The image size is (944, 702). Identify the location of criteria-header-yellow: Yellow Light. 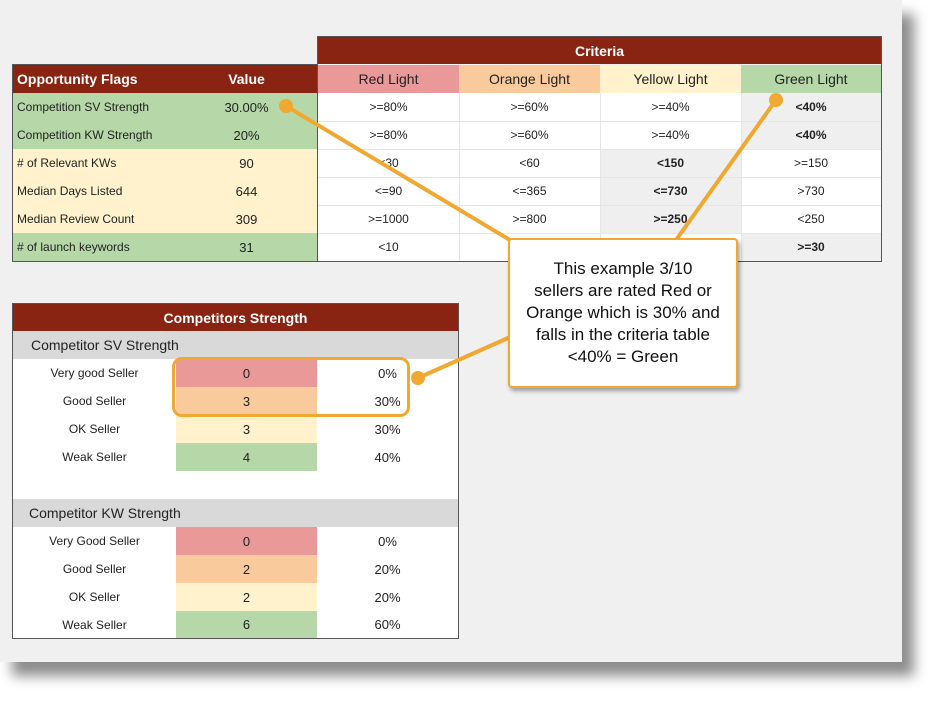
(670, 79).